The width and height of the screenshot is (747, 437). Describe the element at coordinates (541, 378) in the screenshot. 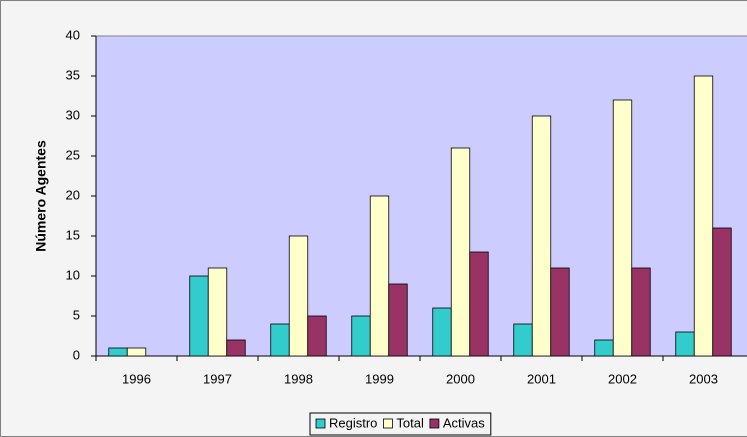

I see `x-tick-label: 2001` at that location.